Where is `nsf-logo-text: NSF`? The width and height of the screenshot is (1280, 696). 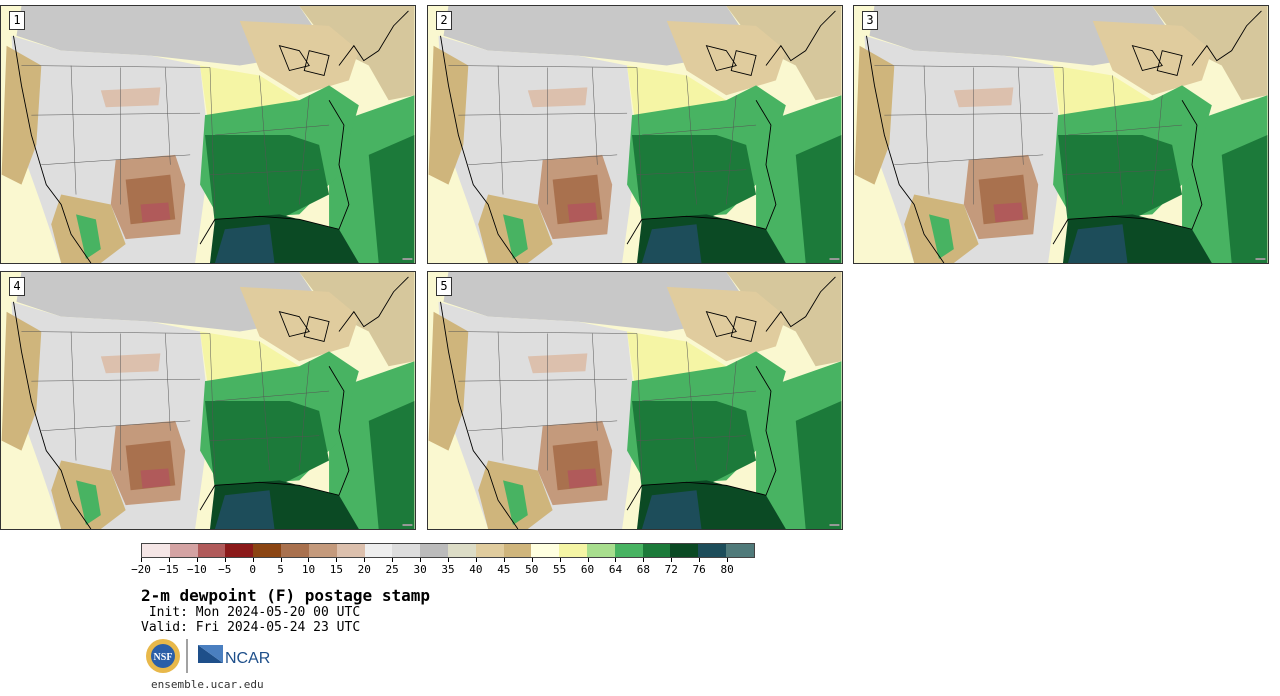
nsf-logo-text: NSF is located at coordinates (163, 657).